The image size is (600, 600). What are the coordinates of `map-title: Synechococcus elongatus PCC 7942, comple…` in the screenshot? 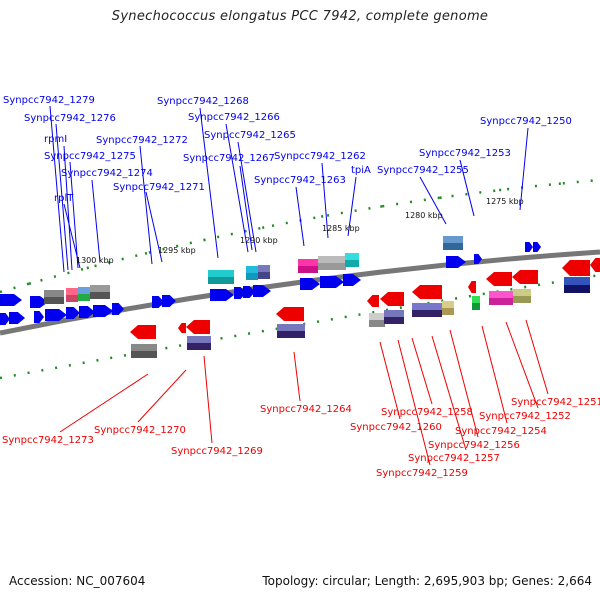 It's located at (300, 16).